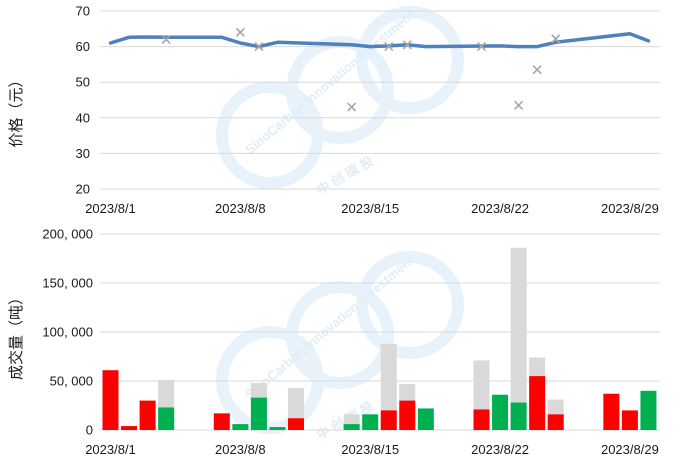 This screenshot has height=465, width=695. What do you see at coordinates (83, 46) in the screenshot?
I see `price-y-tick-label: 60` at bounding box center [83, 46].